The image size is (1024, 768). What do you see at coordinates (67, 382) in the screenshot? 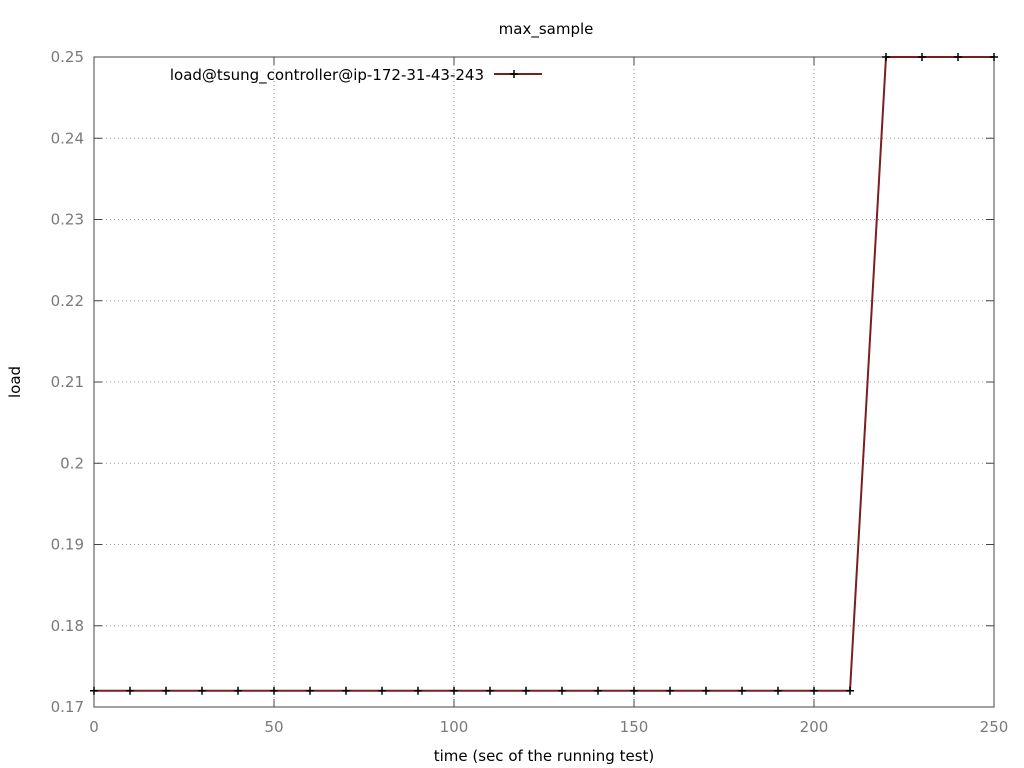
I see `y-tick-label: 0.21` at bounding box center [67, 382].